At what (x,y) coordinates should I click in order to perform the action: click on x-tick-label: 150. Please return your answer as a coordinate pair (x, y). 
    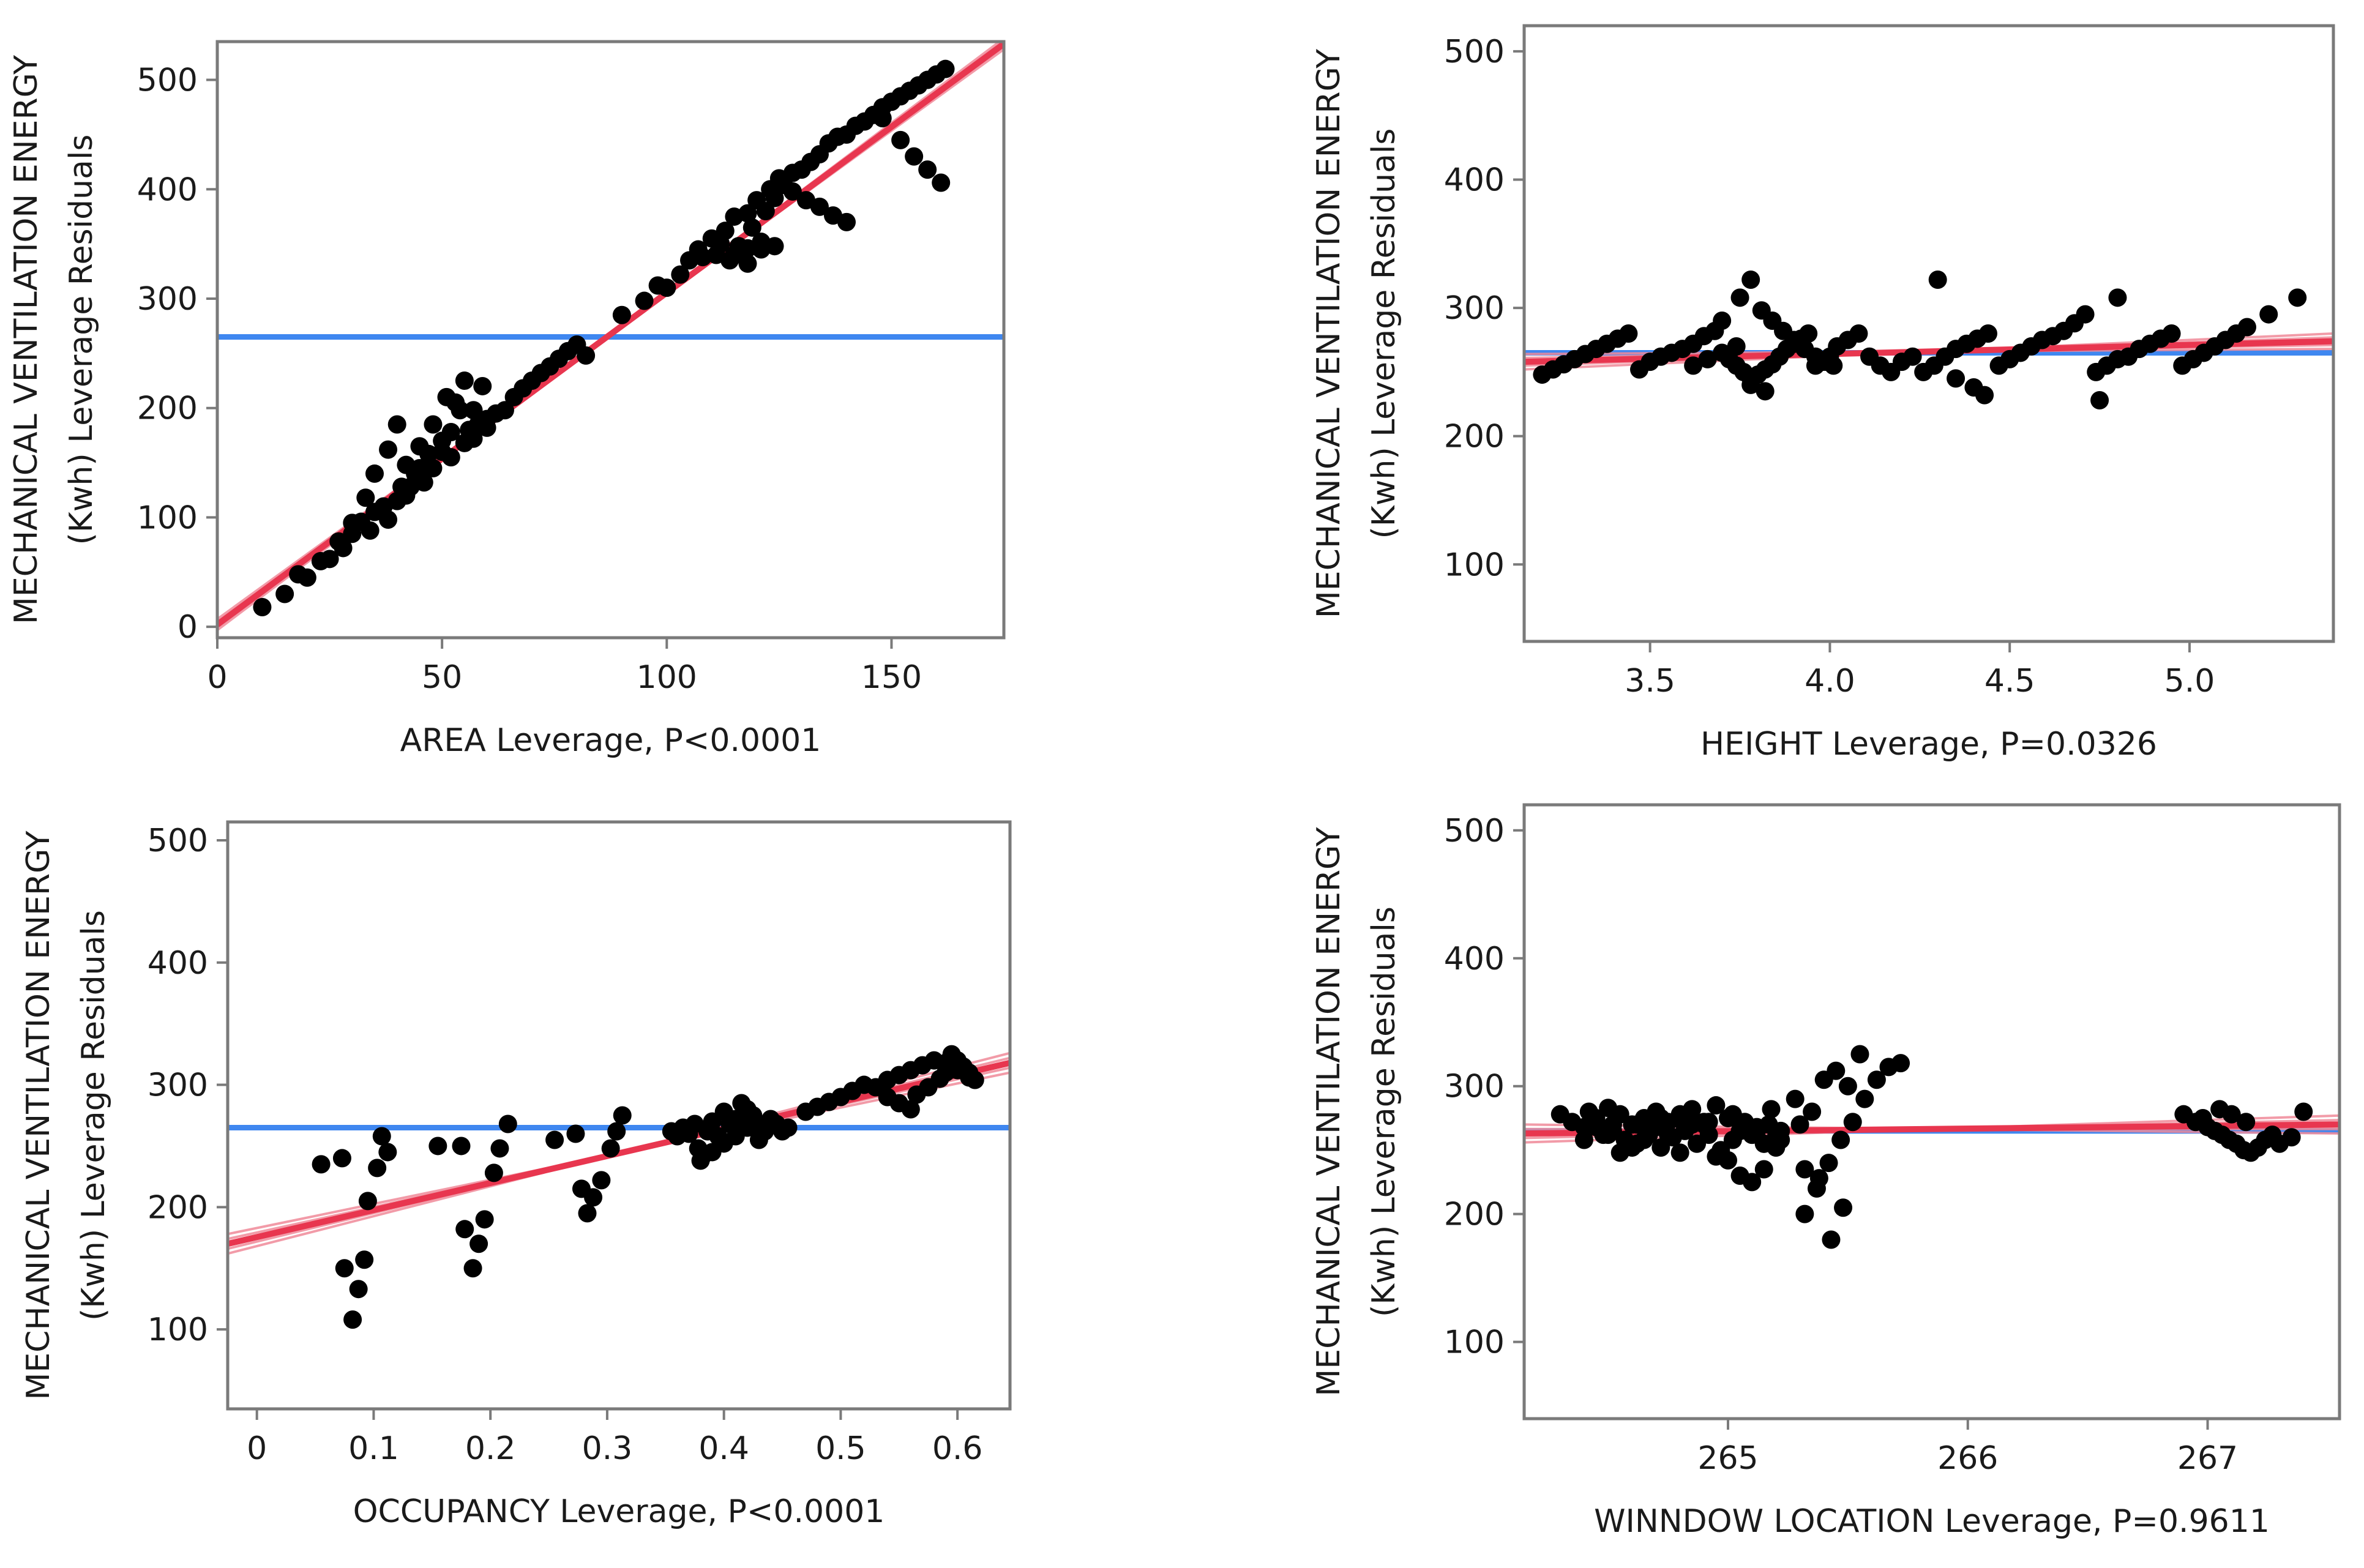
    Looking at the image, I should click on (891, 677).